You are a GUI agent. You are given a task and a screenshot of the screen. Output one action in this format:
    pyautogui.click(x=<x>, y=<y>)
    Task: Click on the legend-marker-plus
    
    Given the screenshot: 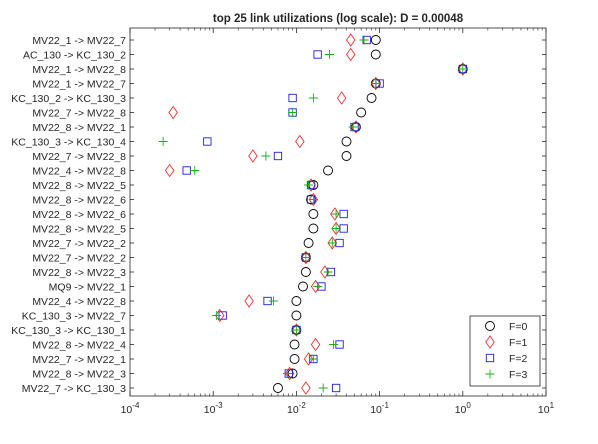 What is the action you would take?
    pyautogui.click(x=490, y=374)
    